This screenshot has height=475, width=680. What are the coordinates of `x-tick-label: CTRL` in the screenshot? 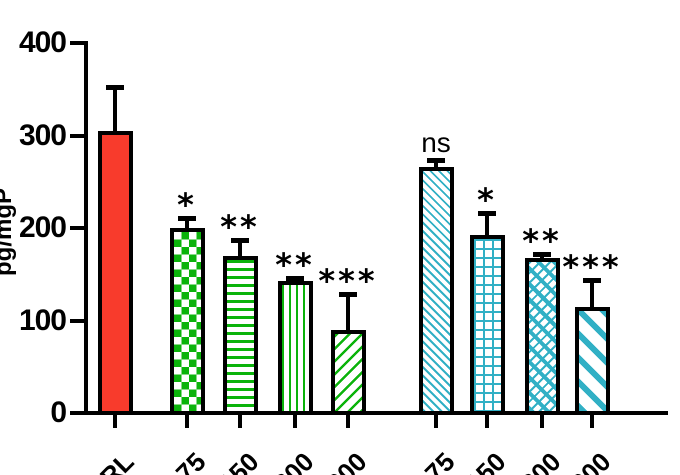 It's located at (97, 460).